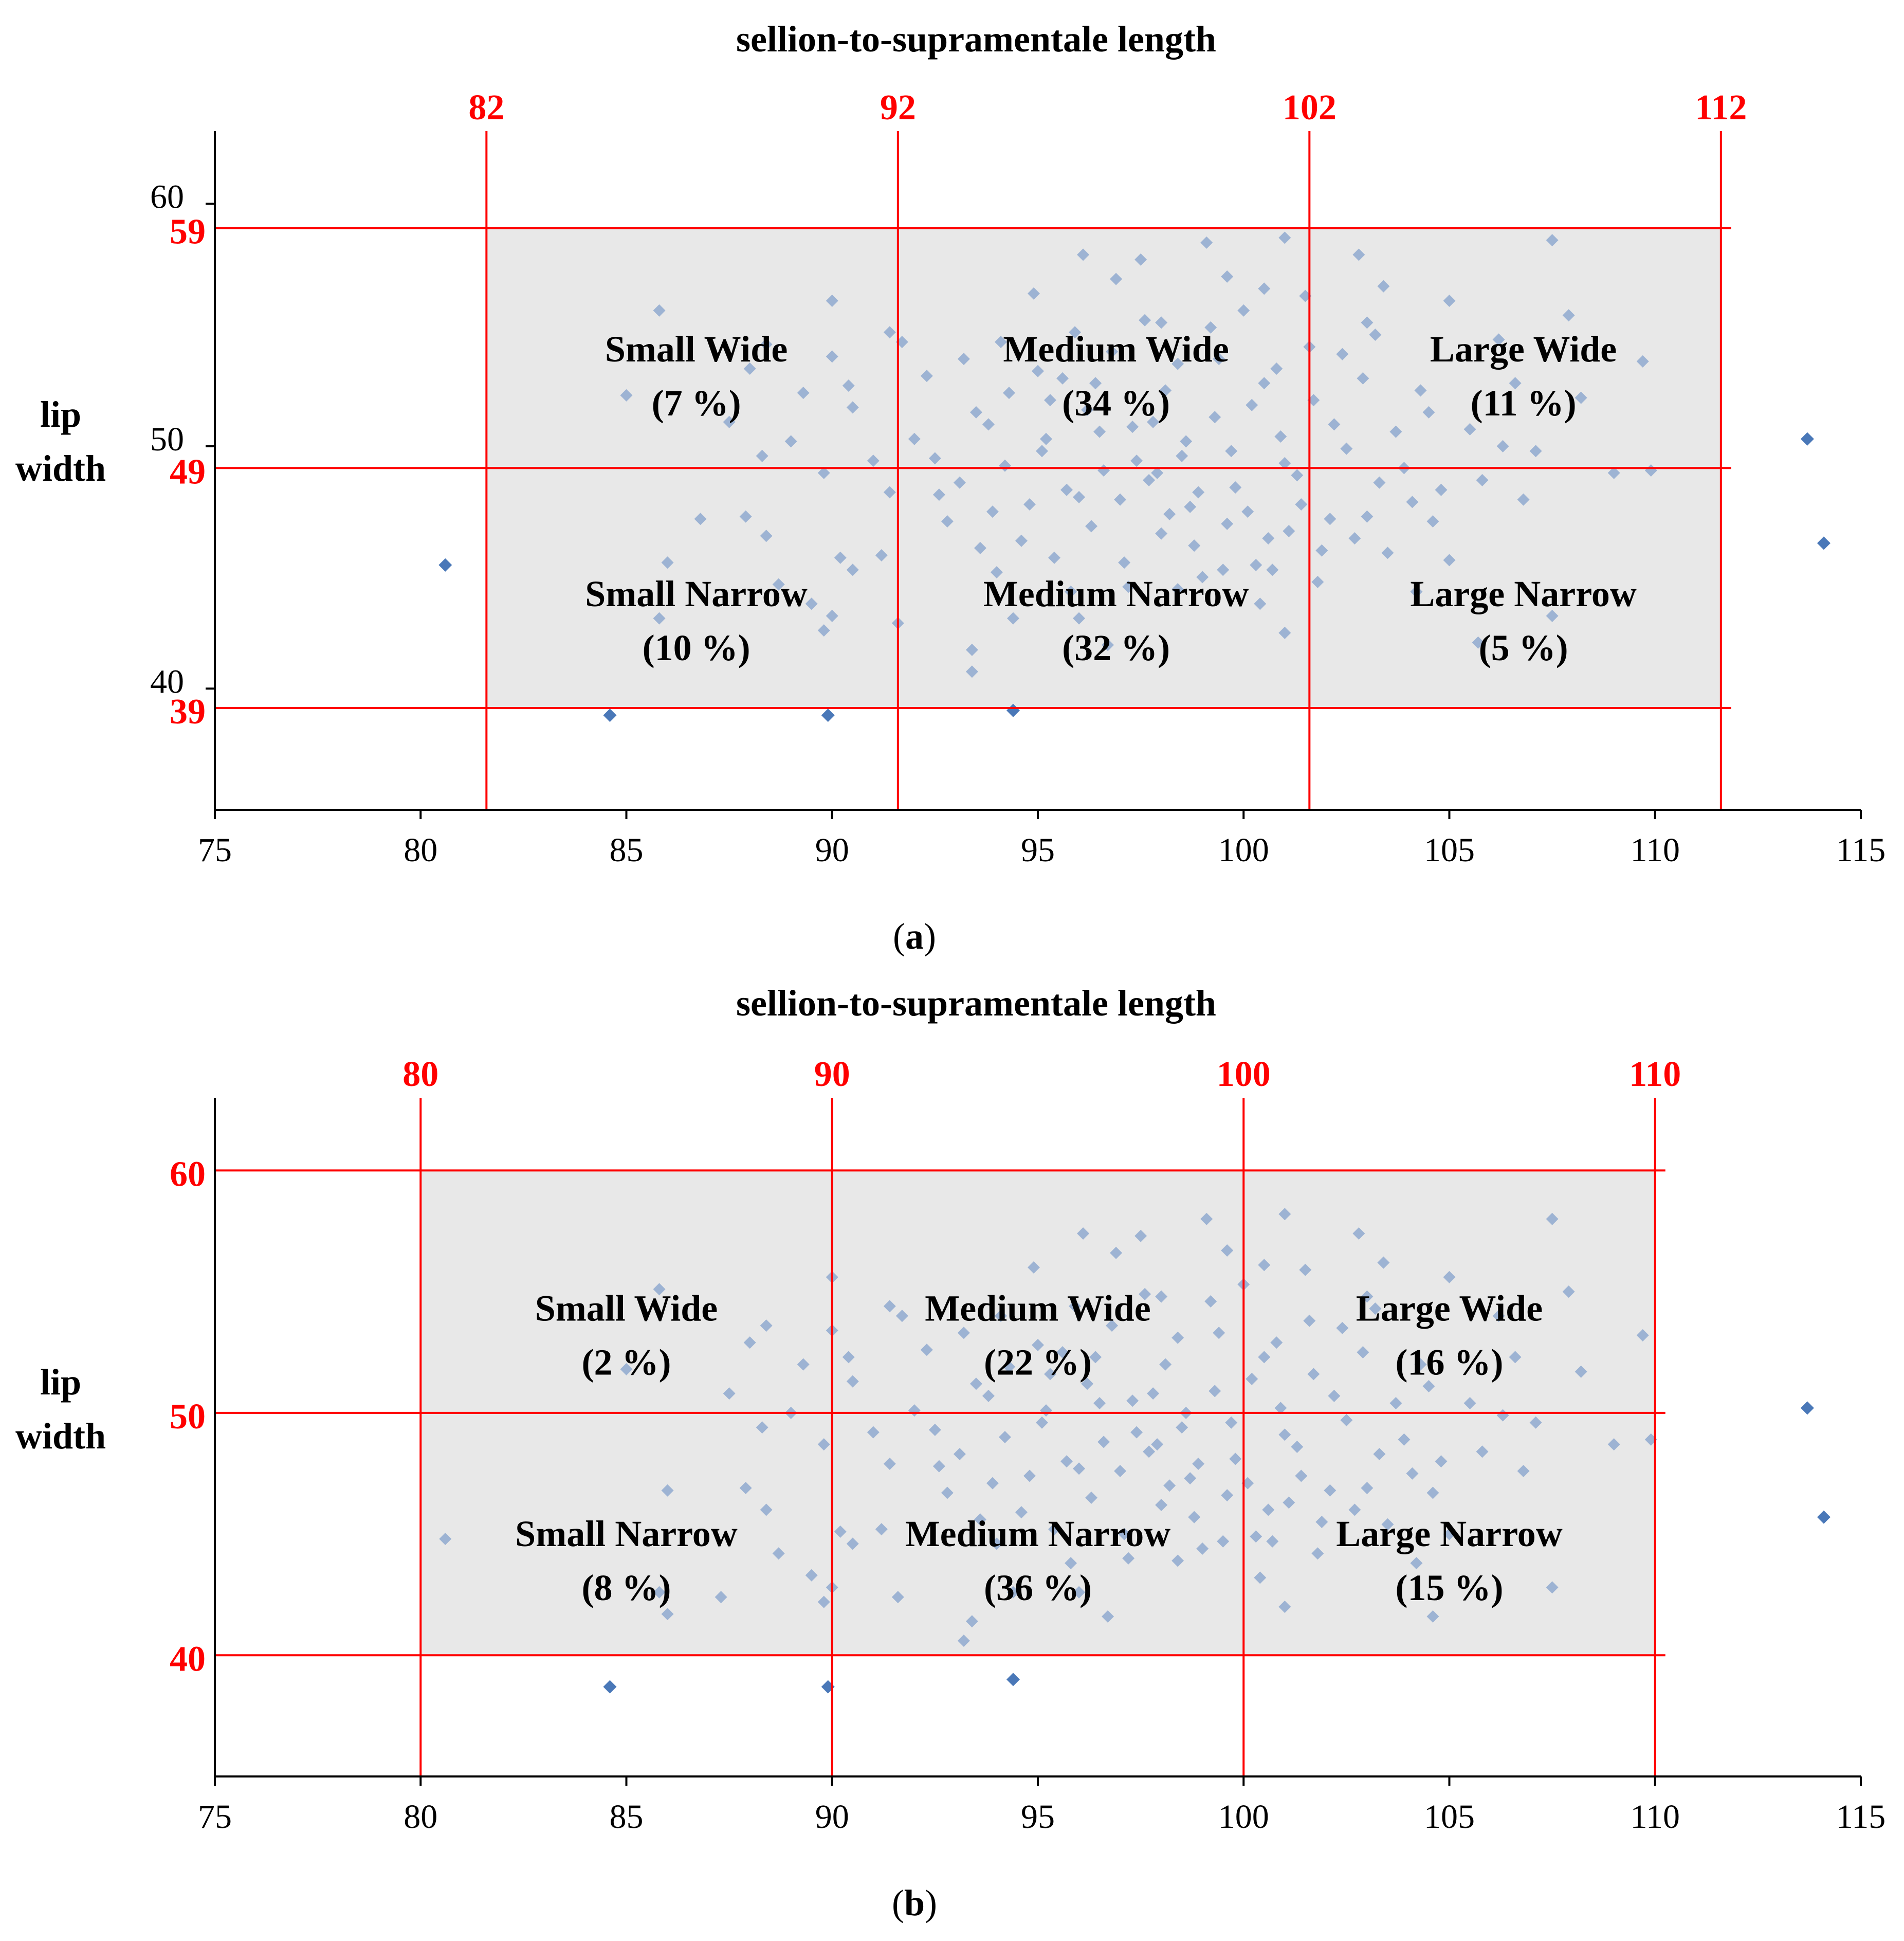  What do you see at coordinates (1861, 1817) in the screenshot?
I see `x-tick-label: 115` at bounding box center [1861, 1817].